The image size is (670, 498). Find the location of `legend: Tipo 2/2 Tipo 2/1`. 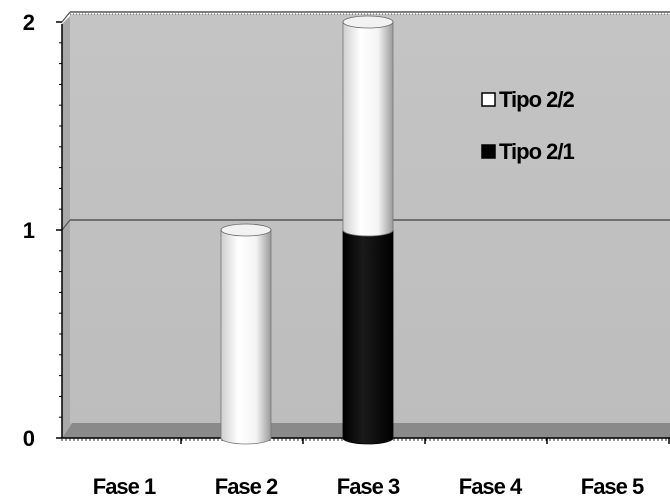

legend: Tipo 2/2 Tipo 2/1 is located at coordinates (528, 125).